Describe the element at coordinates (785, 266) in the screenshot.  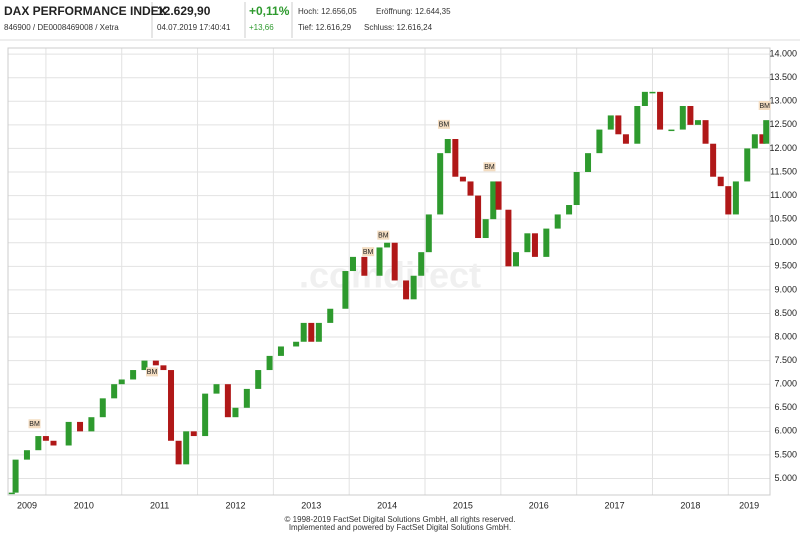
I see `y-tick-label: 9.500` at that location.